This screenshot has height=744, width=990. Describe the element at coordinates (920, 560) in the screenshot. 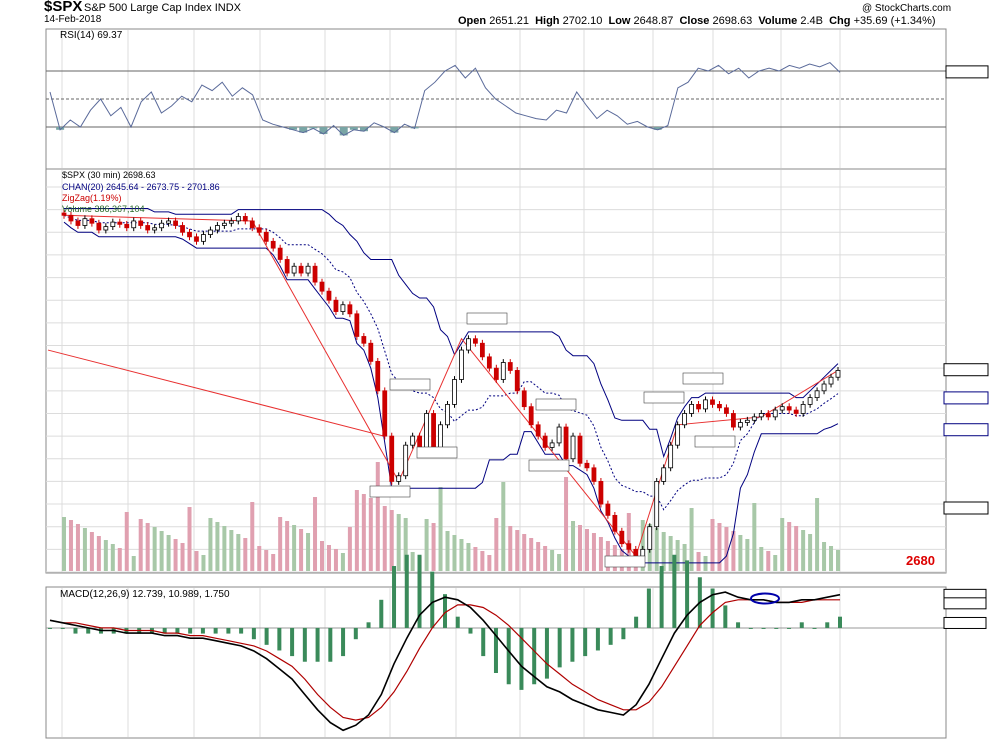

I see `note-2680: 2680` at that location.